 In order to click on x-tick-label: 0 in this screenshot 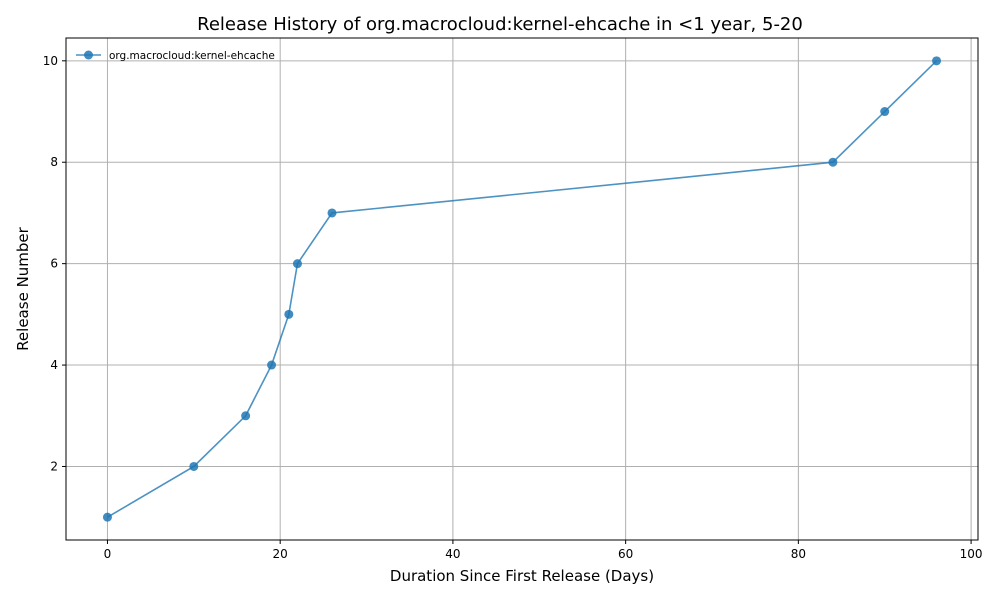, I will do `click(108, 554)`.